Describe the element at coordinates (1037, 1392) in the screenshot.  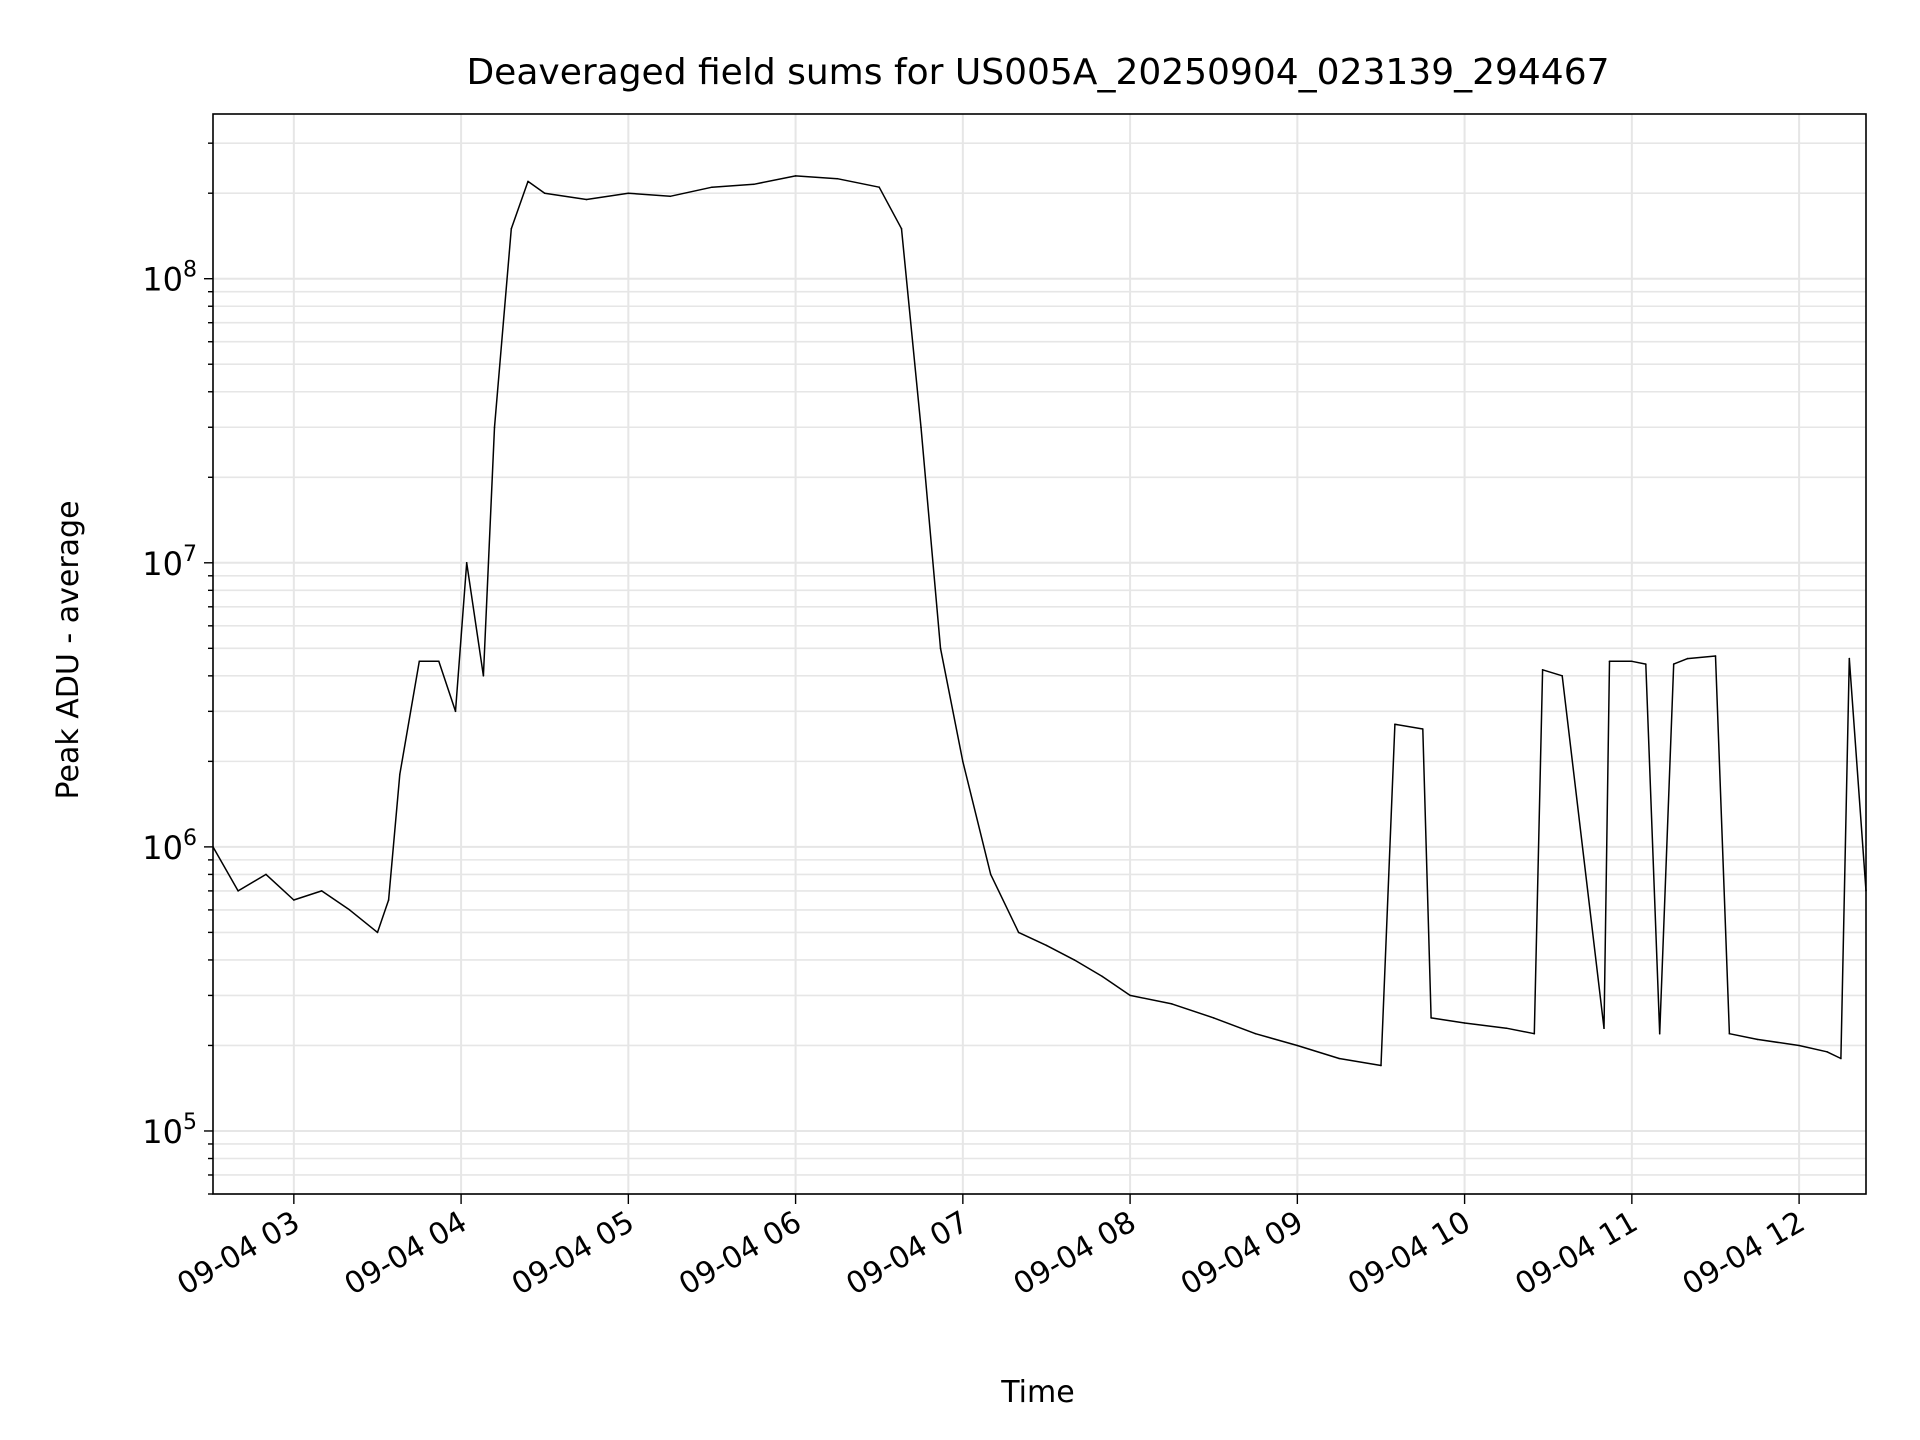
I see `x-axis-label: Time` at that location.